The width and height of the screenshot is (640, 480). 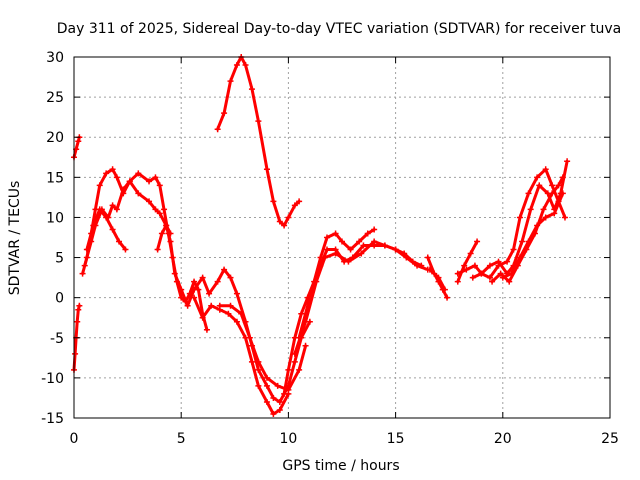 What do you see at coordinates (396, 439) in the screenshot?
I see `x-tick-label: 15` at bounding box center [396, 439].